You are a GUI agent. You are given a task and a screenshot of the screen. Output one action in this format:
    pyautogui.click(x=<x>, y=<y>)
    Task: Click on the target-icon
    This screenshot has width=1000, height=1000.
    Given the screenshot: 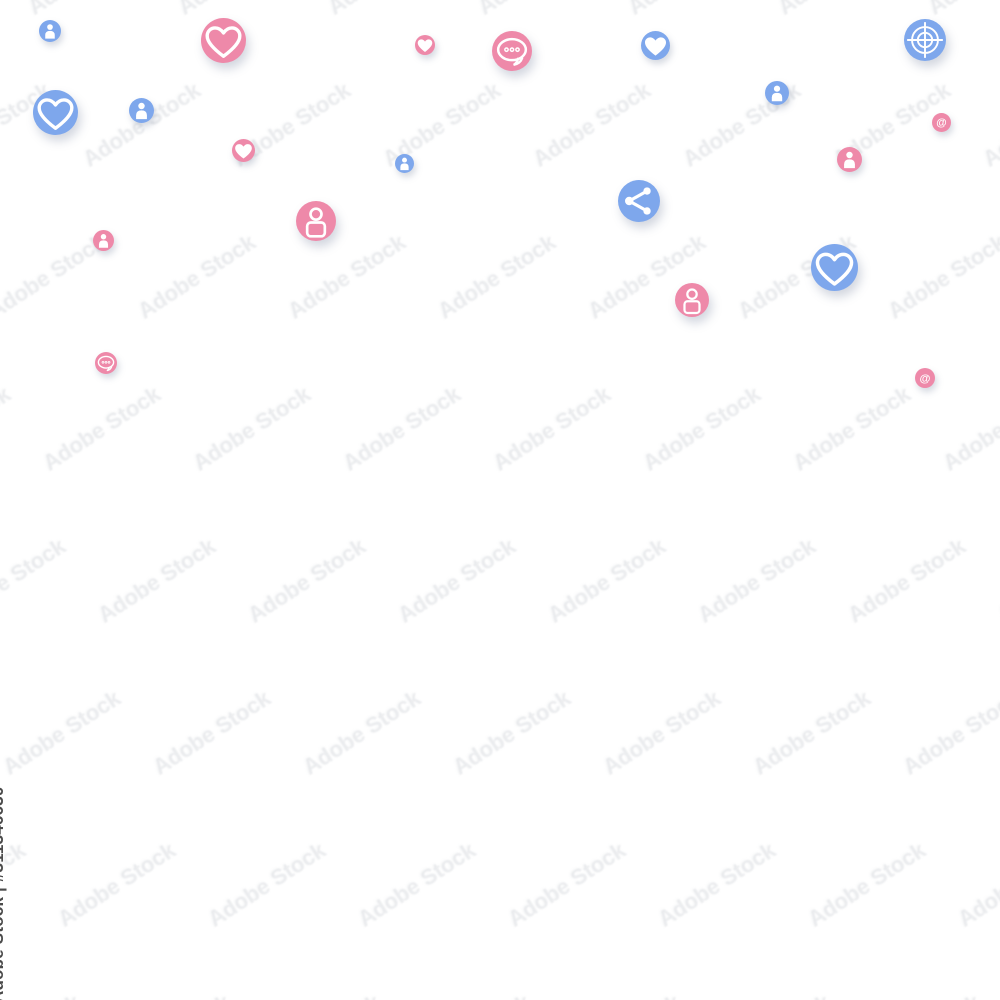 What is the action you would take?
    pyautogui.click(x=925, y=40)
    